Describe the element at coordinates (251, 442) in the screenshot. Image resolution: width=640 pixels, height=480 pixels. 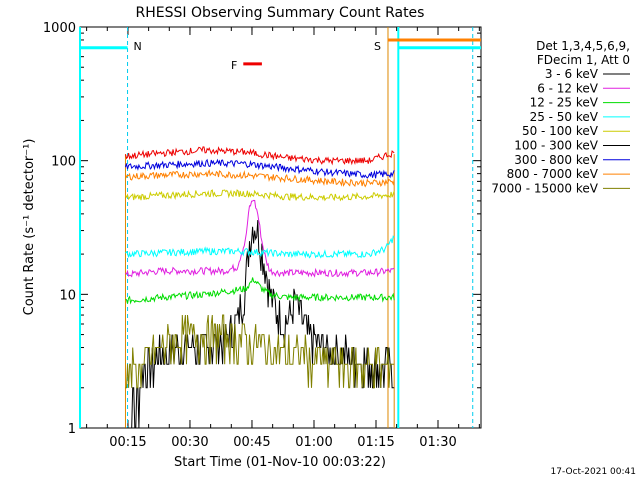
I see `x-tick-label: 00:45` at that location.